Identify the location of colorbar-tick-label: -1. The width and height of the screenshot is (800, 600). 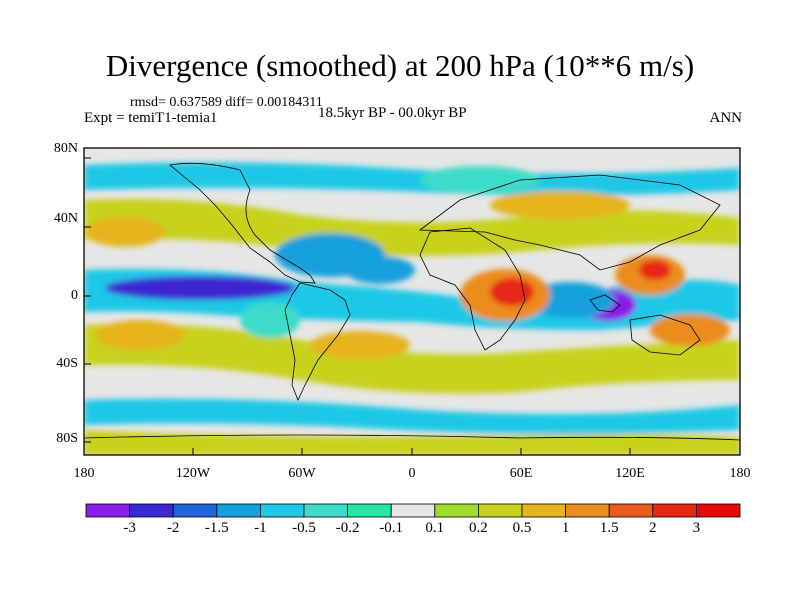
(260, 528).